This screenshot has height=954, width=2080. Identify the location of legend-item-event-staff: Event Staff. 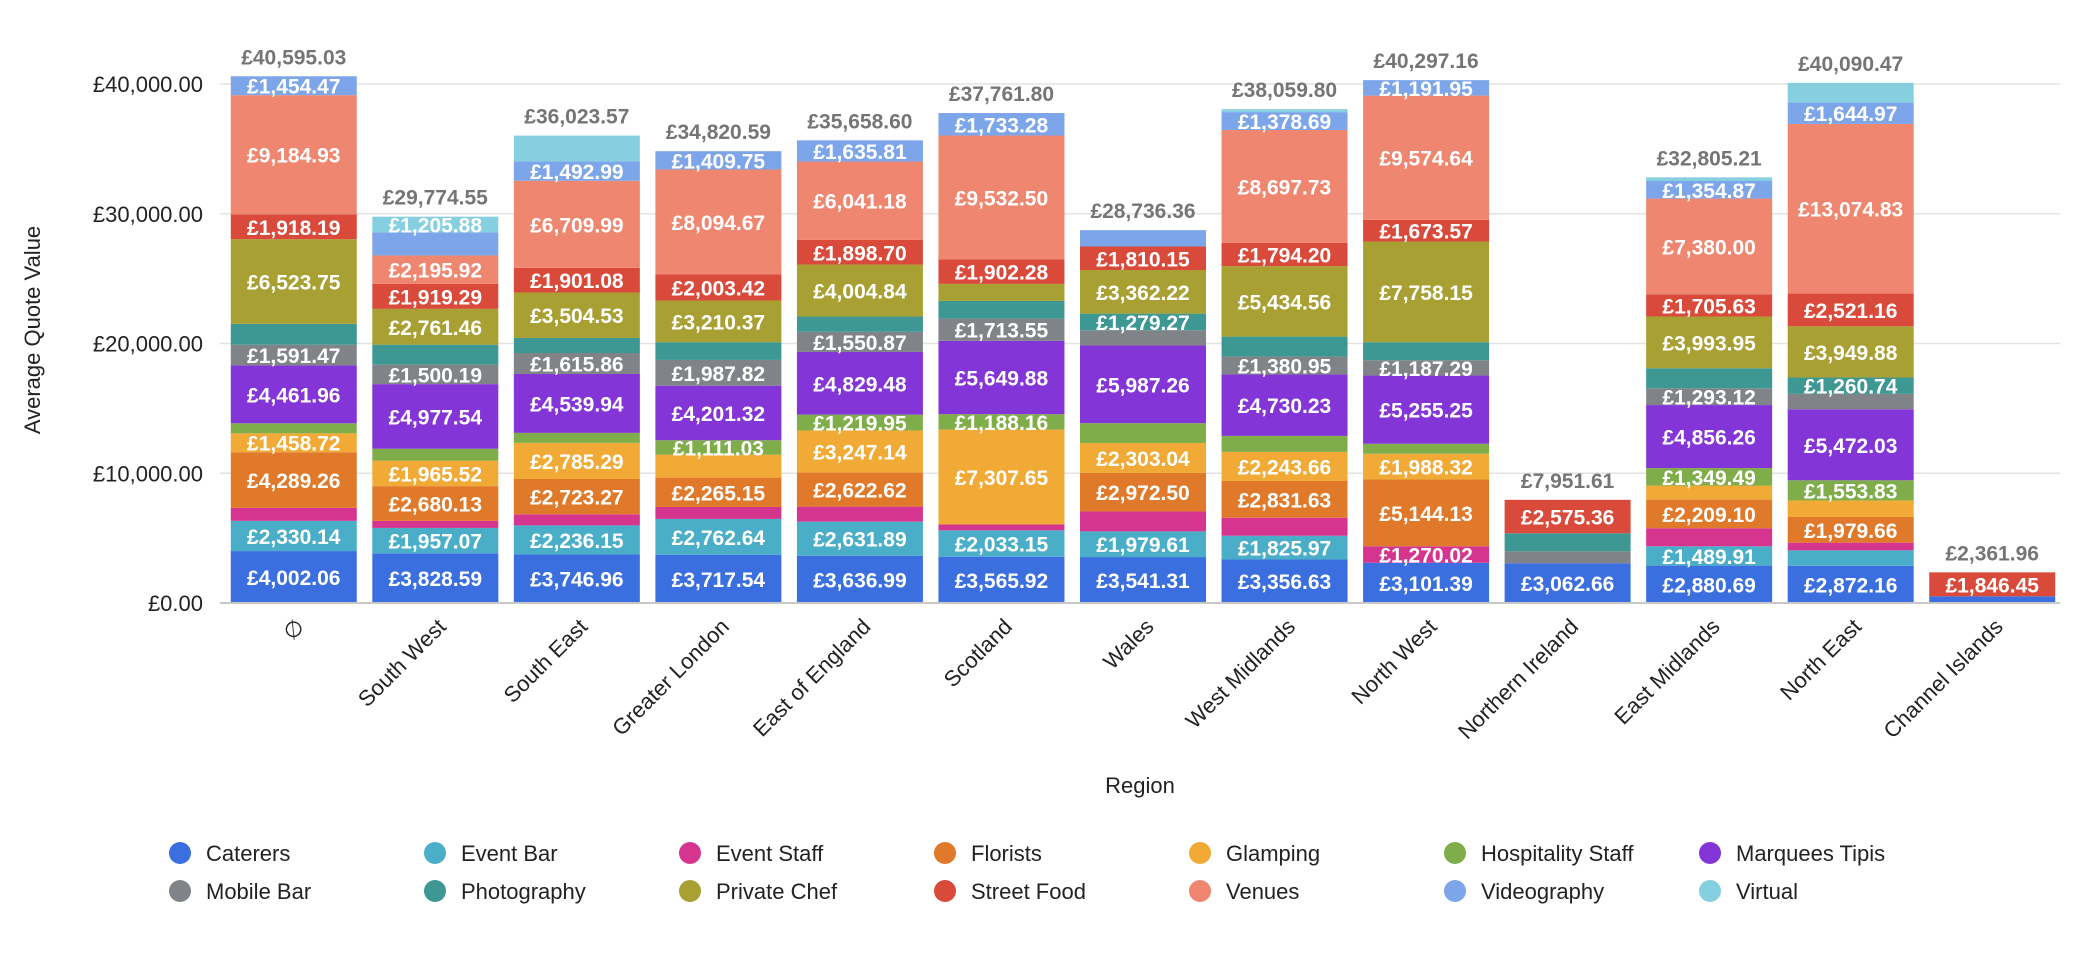
(751, 853).